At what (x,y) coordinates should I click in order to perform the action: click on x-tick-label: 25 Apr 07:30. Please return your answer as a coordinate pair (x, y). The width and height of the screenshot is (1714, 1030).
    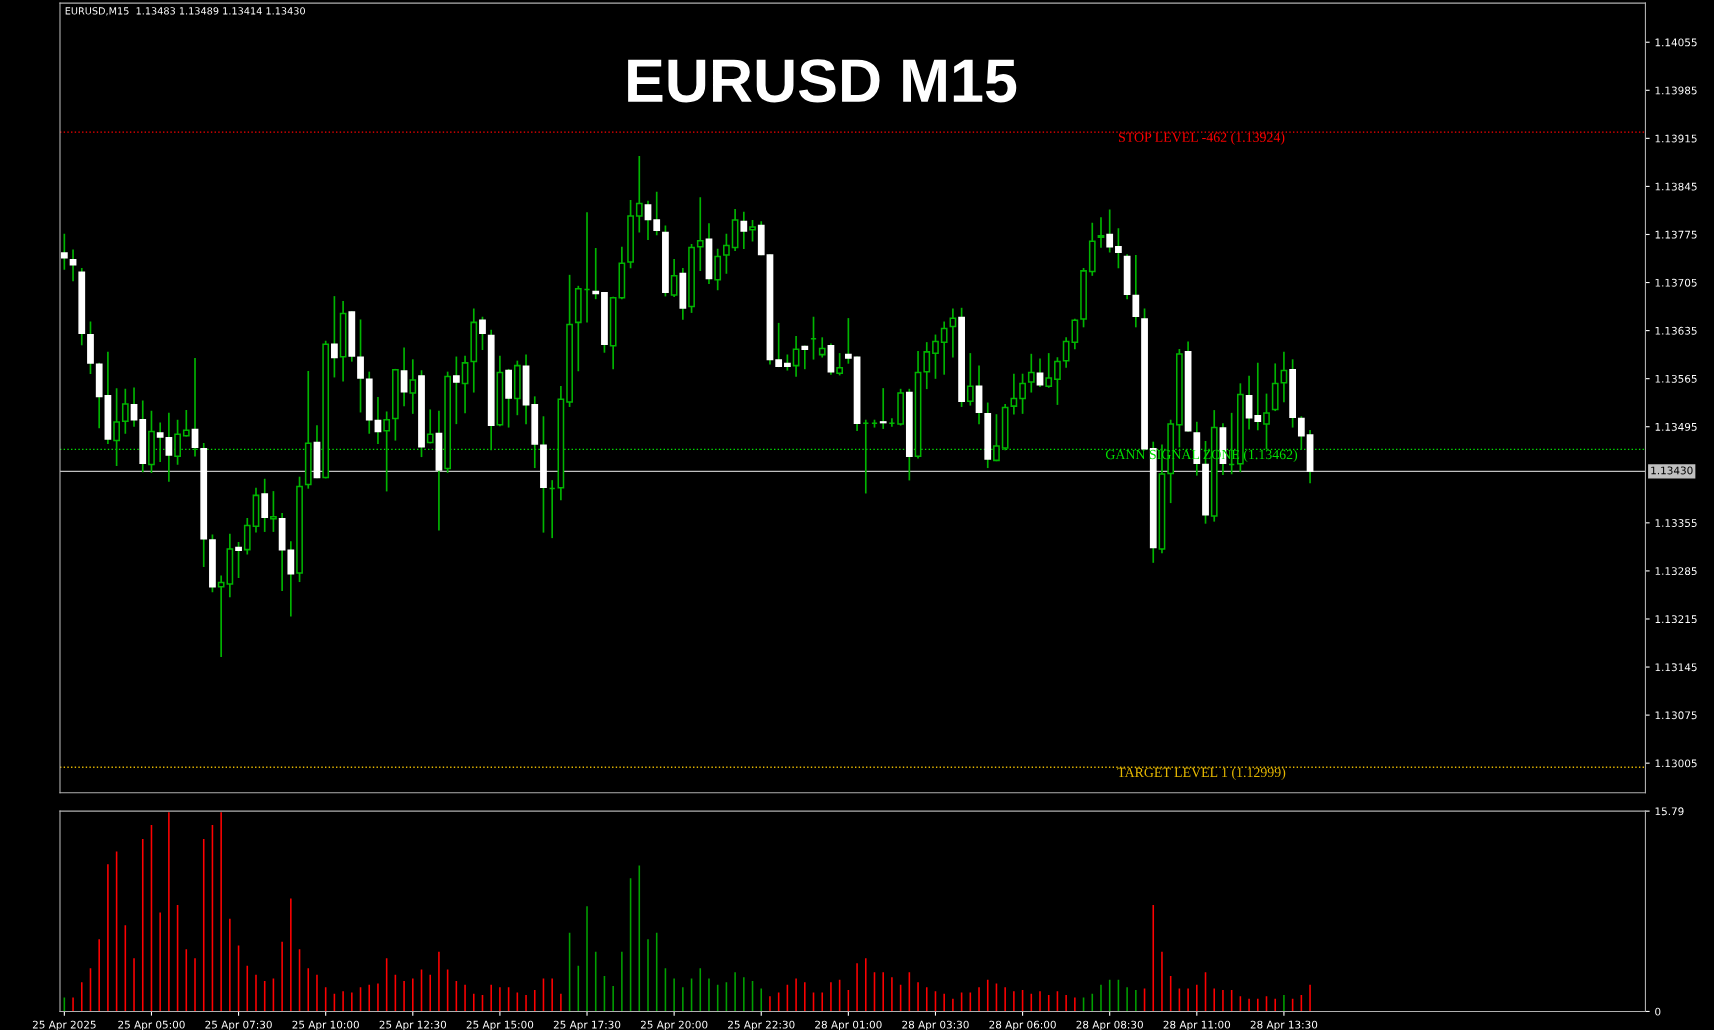
    Looking at the image, I should click on (238, 1025).